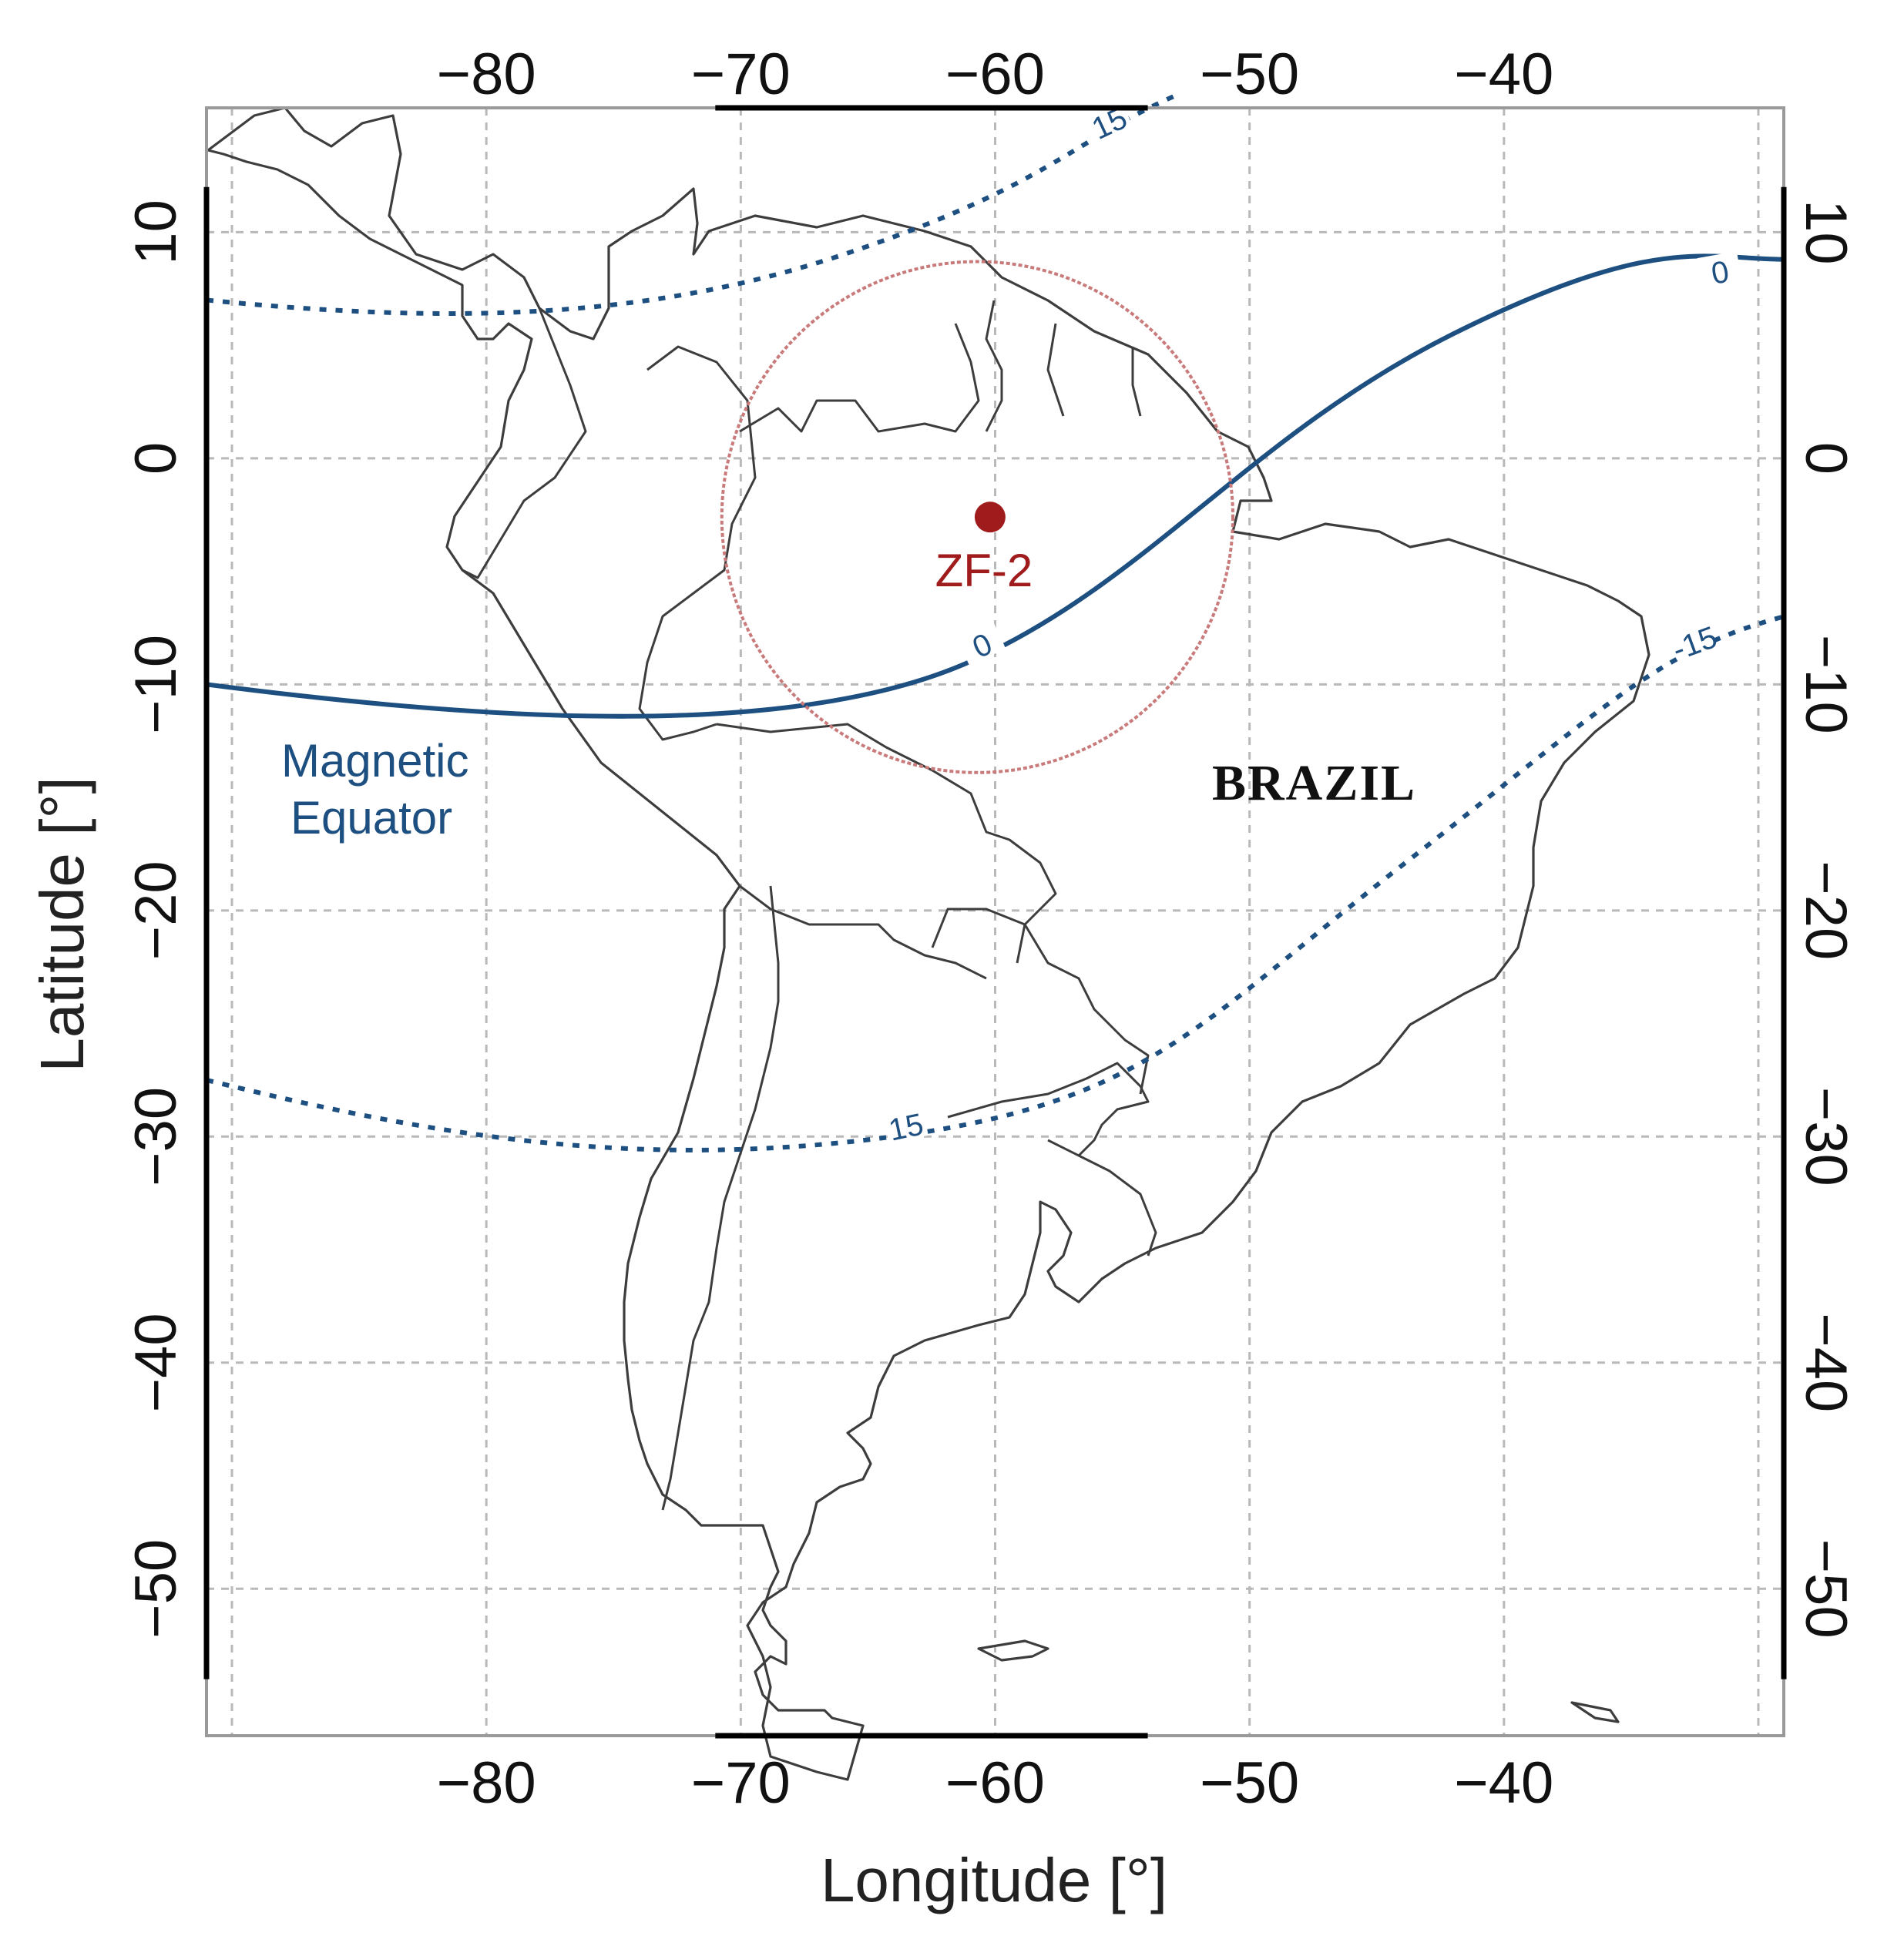  I want to click on y-axis-title: Latitude [°], so click(62, 924).